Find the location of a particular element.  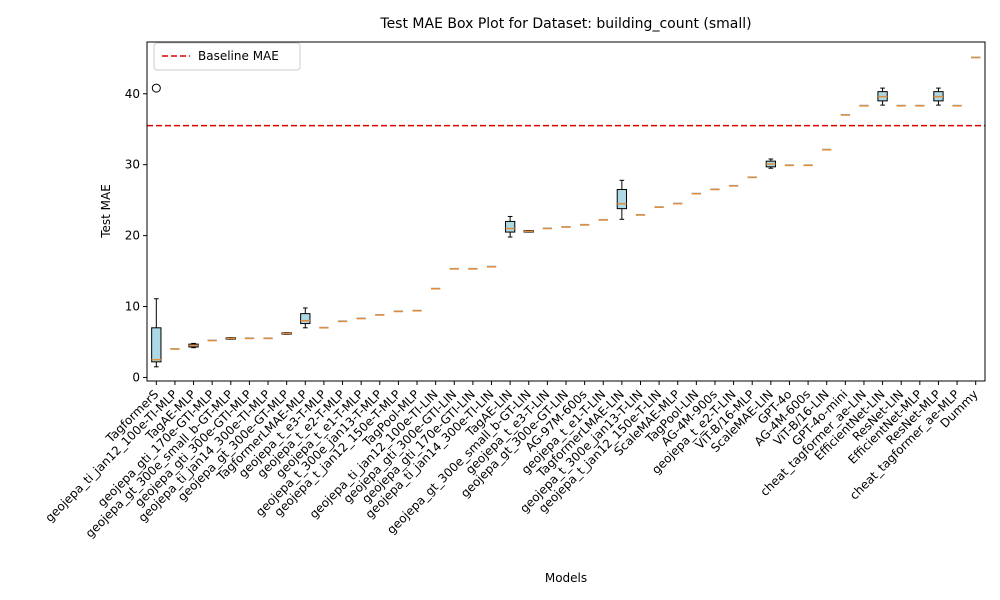

y-tick-label: 10 is located at coordinates (132, 307).